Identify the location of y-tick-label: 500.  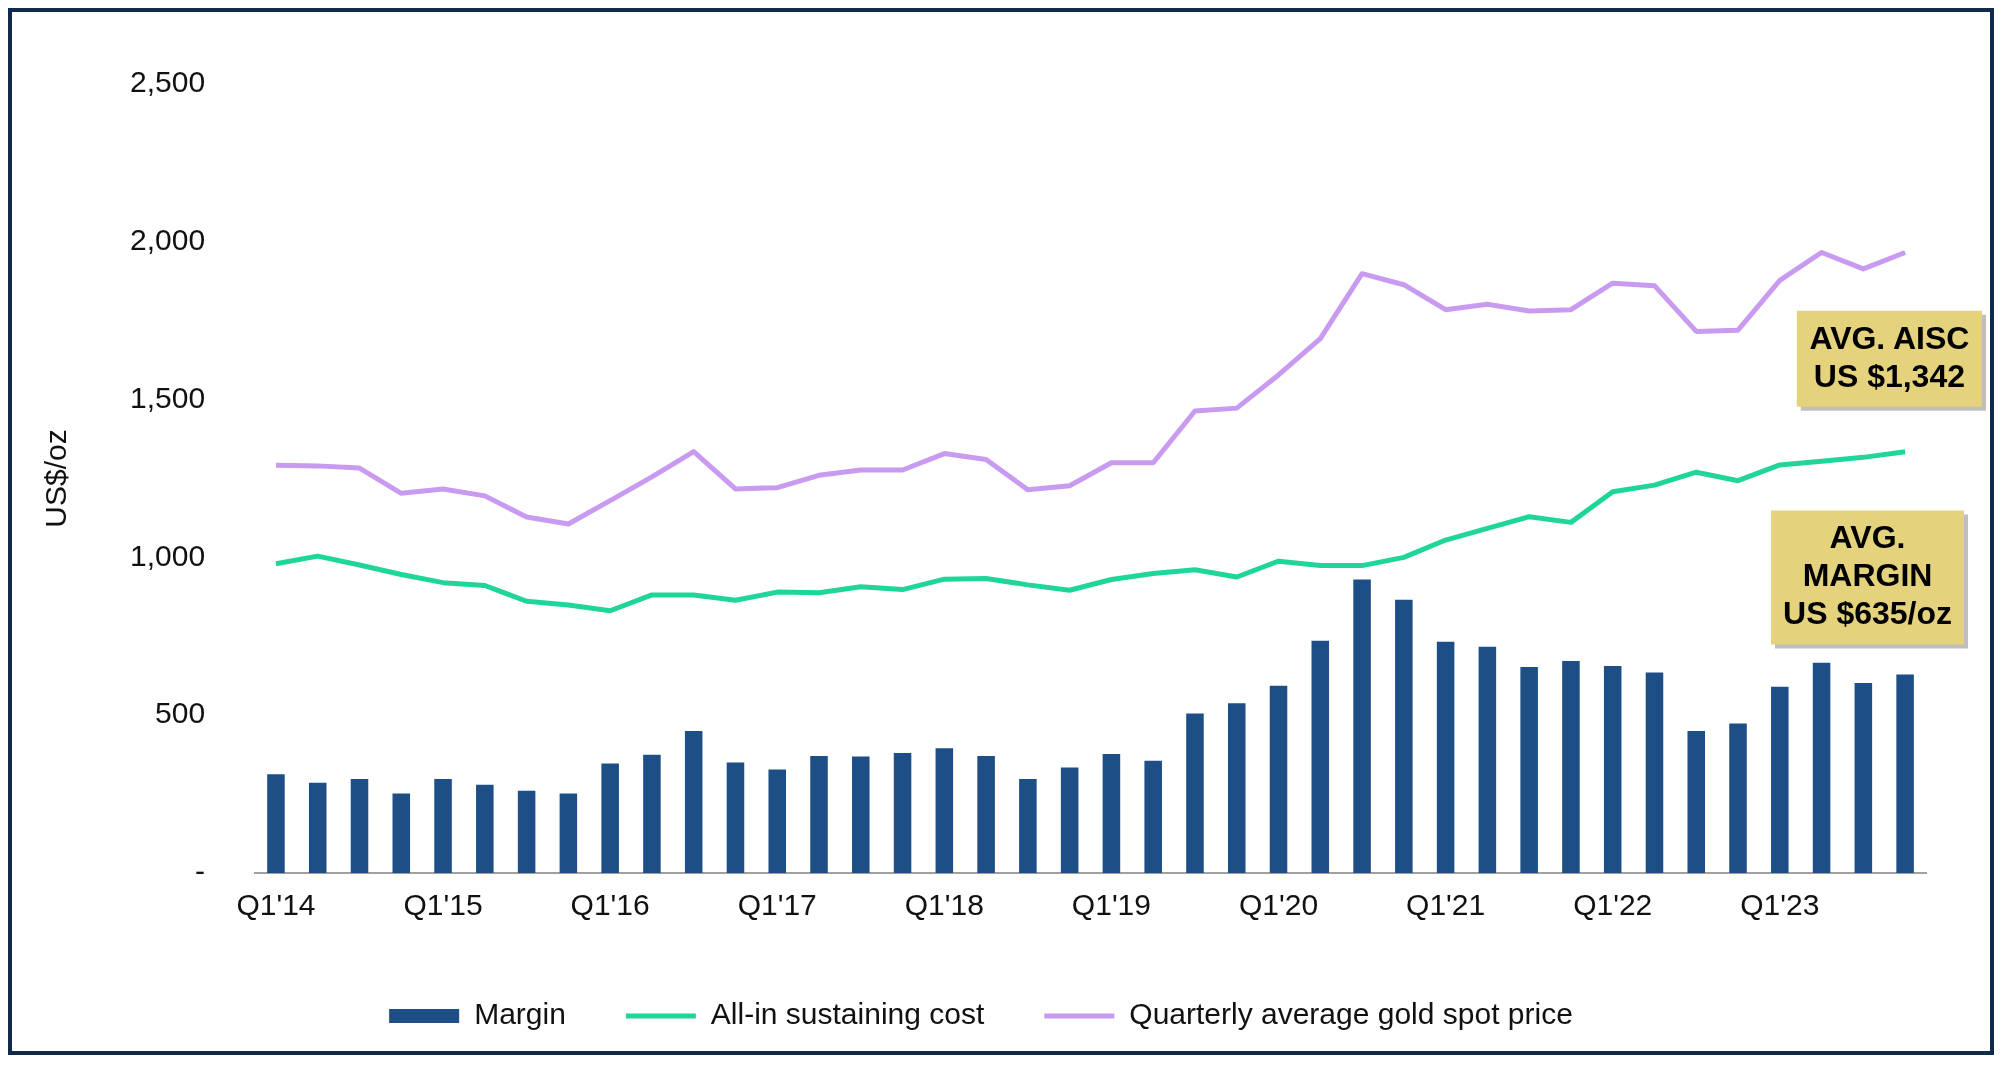
(180, 713).